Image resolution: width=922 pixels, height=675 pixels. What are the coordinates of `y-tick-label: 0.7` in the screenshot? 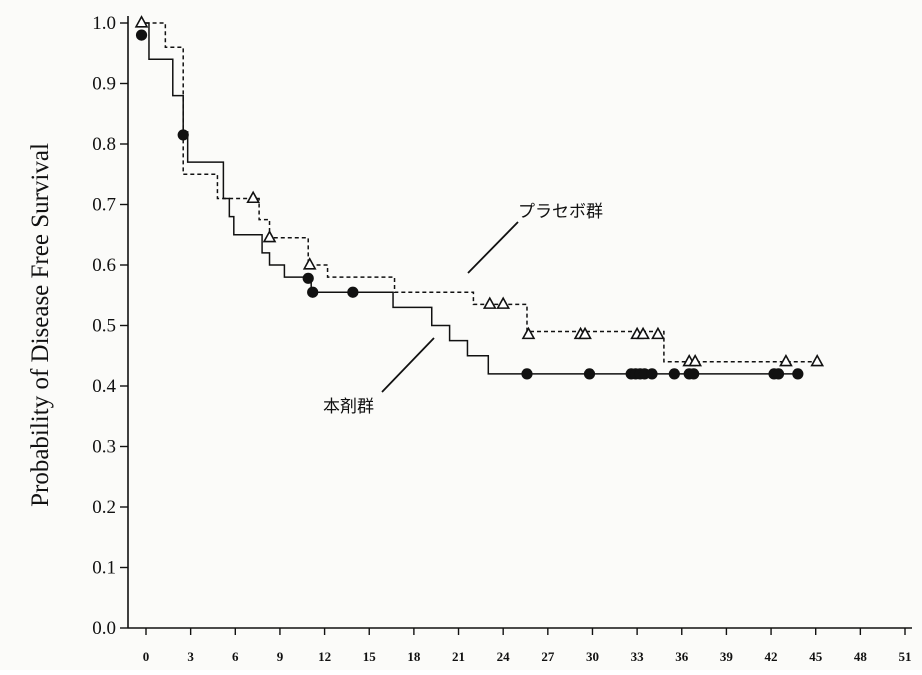 It's located at (104, 205).